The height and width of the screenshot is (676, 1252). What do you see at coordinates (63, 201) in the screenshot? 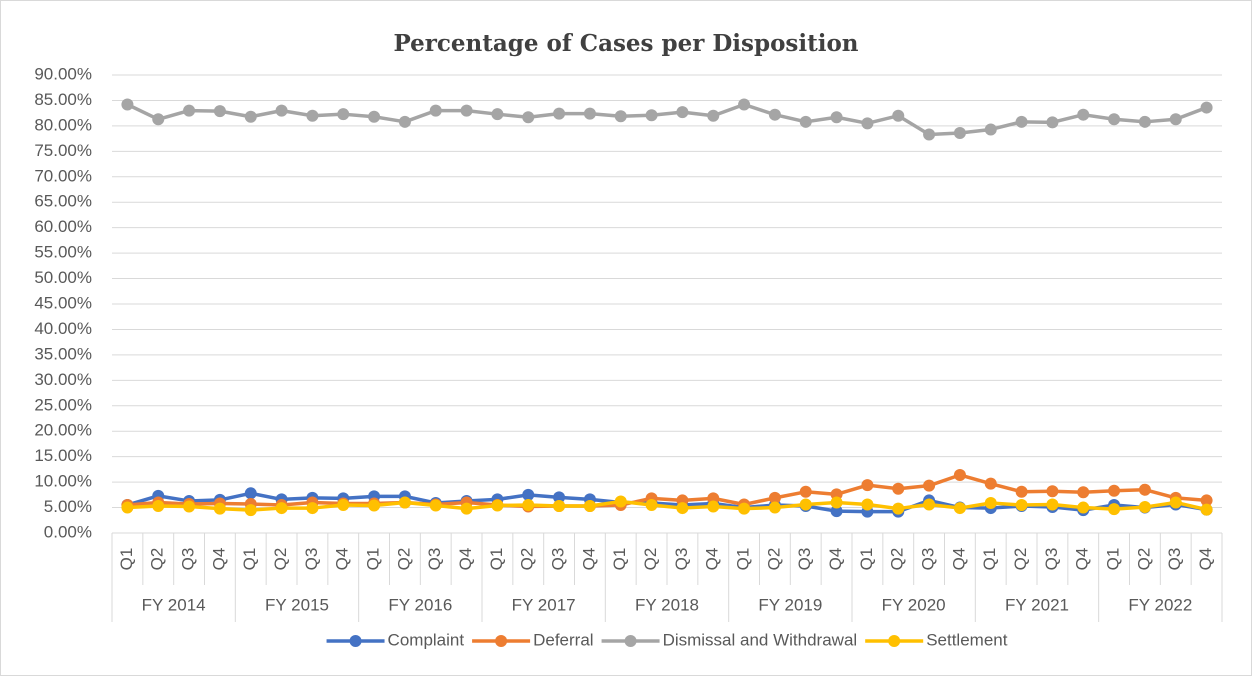
I see `y-tick-label: 65.00%` at bounding box center [63, 201].